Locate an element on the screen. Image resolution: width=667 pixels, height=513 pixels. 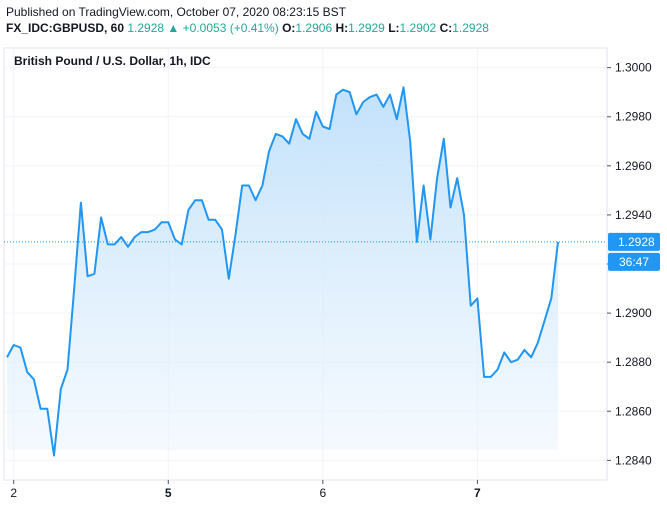
countdown-tag is located at coordinates (634, 261).